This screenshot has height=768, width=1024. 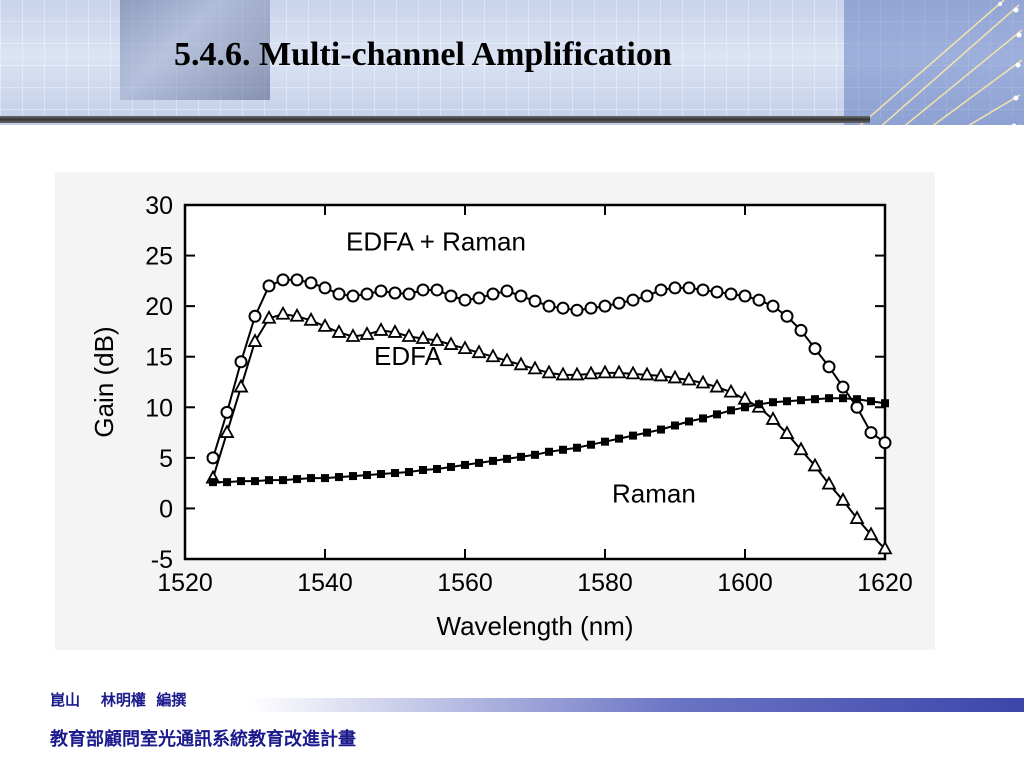 What do you see at coordinates (166, 509) in the screenshot?
I see `y-tick-label: 0` at bounding box center [166, 509].